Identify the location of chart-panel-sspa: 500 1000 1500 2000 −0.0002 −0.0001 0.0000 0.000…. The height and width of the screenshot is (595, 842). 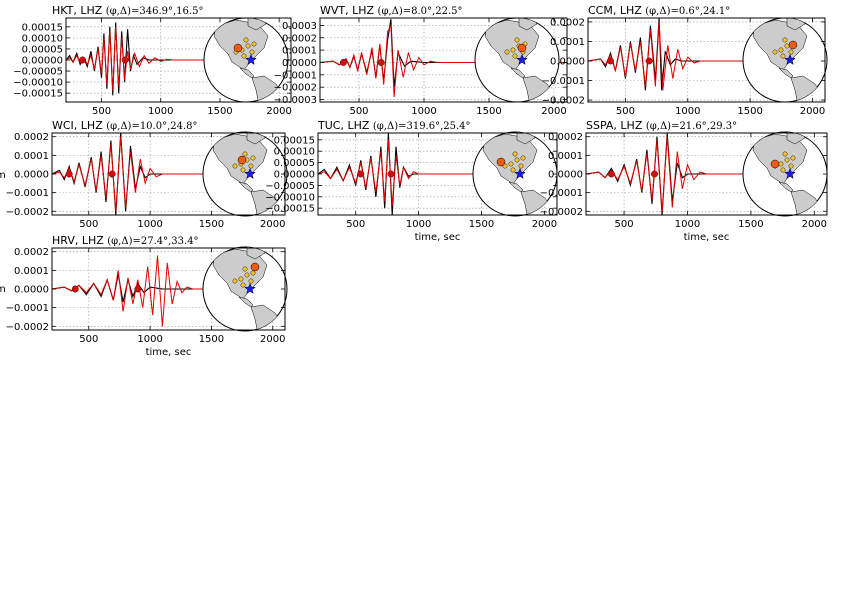
(684, 181).